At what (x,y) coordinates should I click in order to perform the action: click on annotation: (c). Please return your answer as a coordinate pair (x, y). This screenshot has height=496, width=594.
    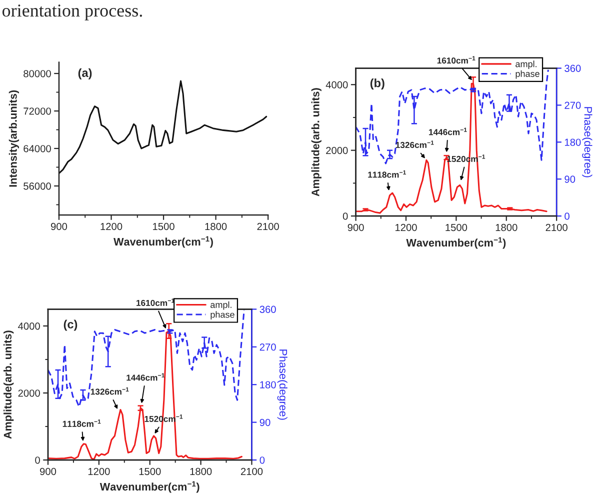
    Looking at the image, I should click on (71, 325).